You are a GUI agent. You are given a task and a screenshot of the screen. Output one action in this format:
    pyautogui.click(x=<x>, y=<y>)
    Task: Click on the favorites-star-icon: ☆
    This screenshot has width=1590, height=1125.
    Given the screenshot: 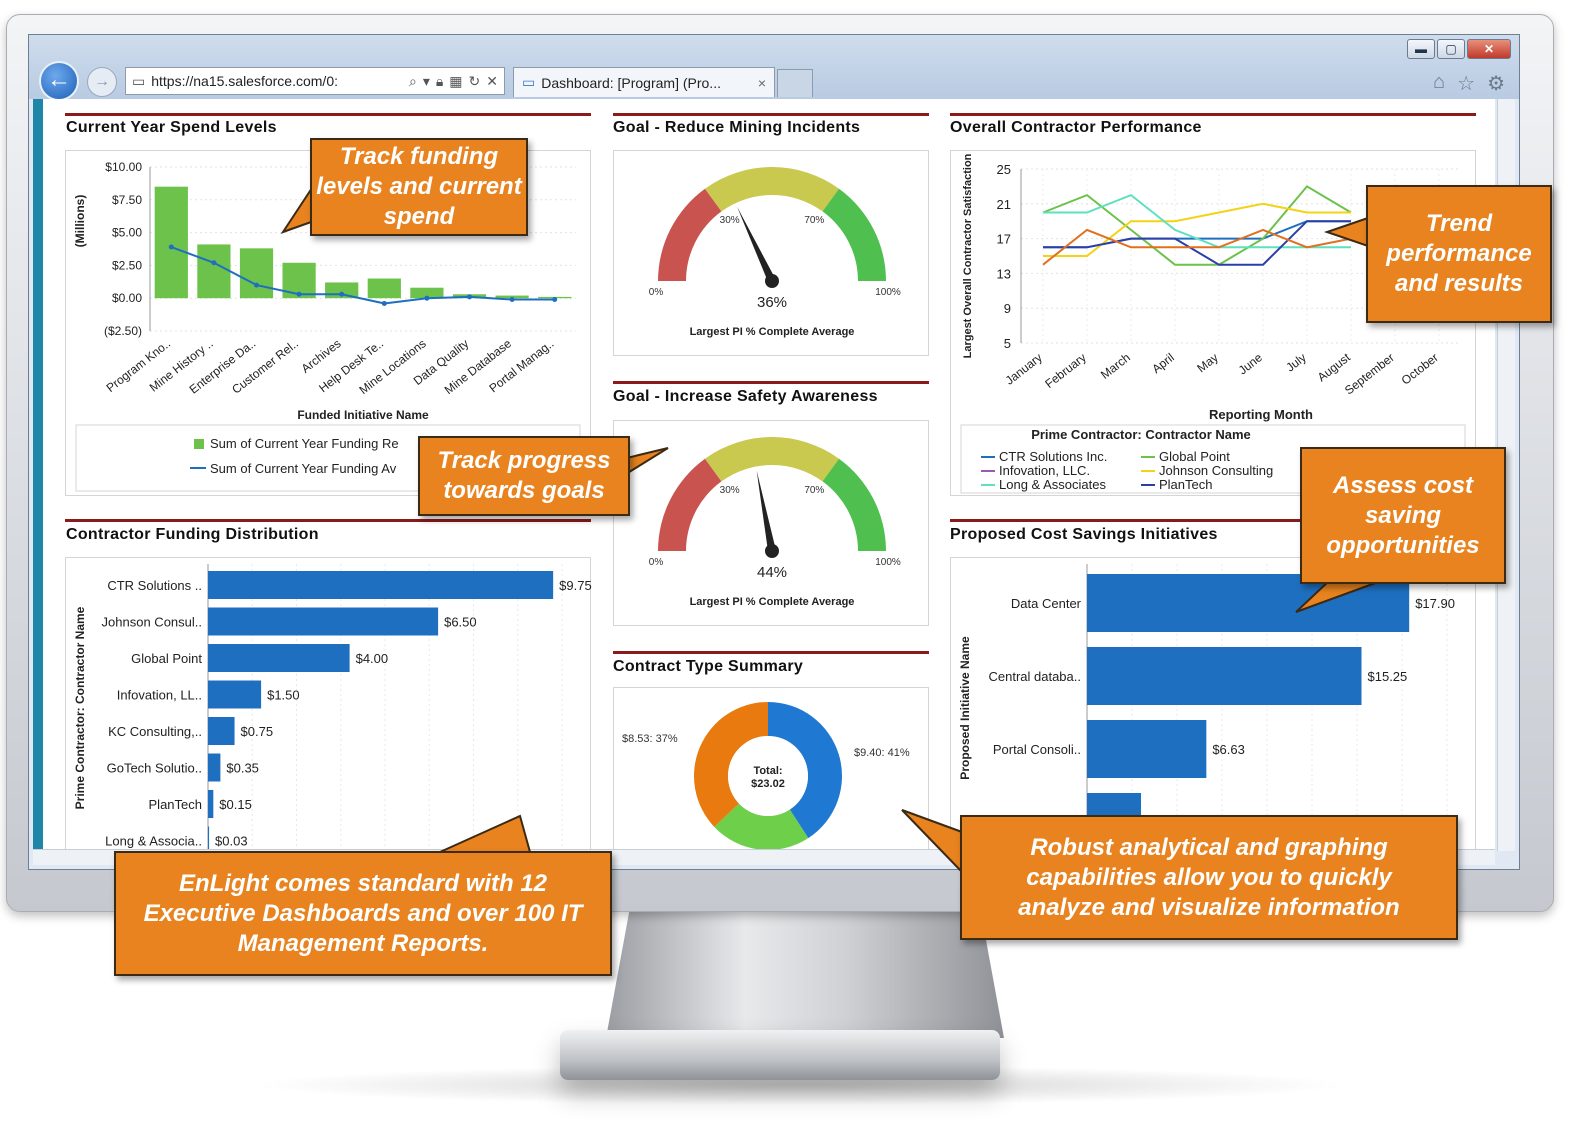 What is the action you would take?
    pyautogui.click(x=1466, y=84)
    